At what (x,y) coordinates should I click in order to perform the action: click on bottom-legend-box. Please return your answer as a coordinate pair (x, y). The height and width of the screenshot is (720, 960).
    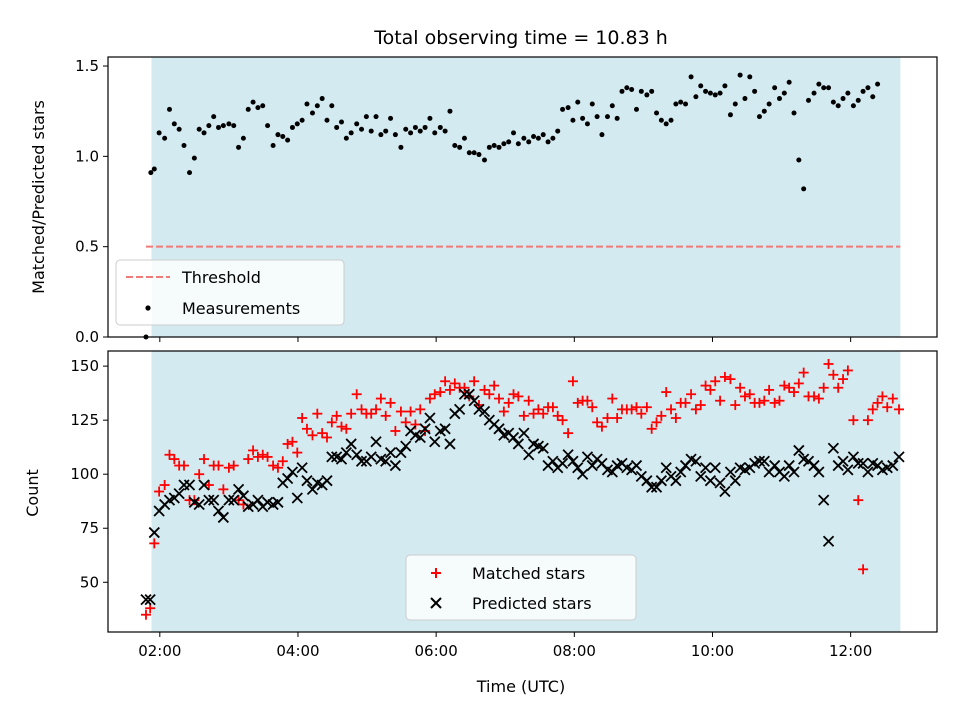
    Looking at the image, I should click on (521, 587).